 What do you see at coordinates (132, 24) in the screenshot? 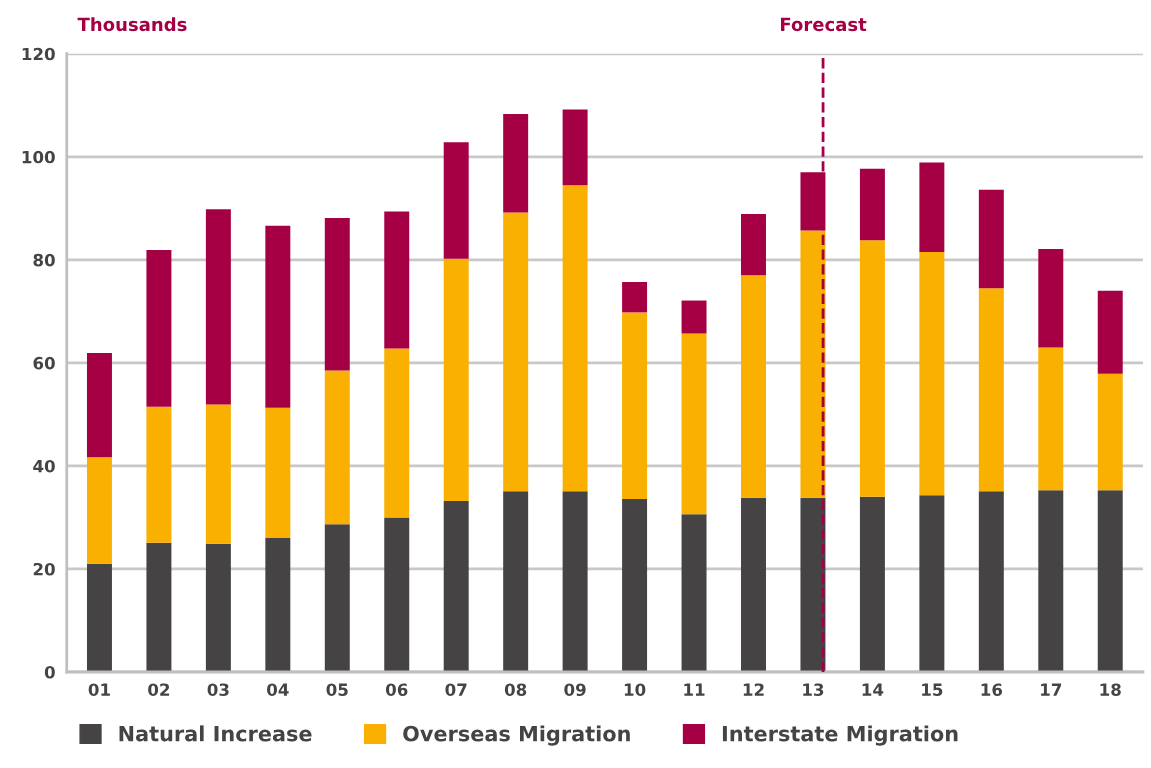
I see `y-axis-title: Thousands` at bounding box center [132, 24].